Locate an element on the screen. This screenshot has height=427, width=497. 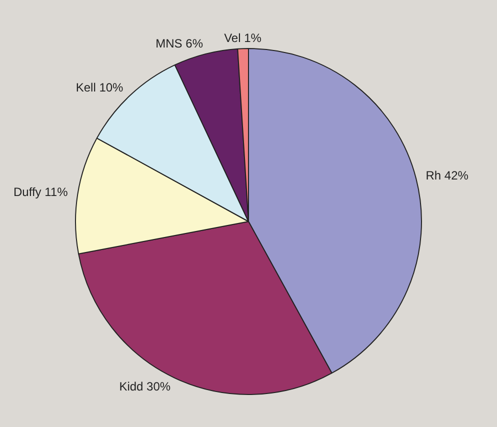
slice-label: Duffy 11% is located at coordinates (40, 192).